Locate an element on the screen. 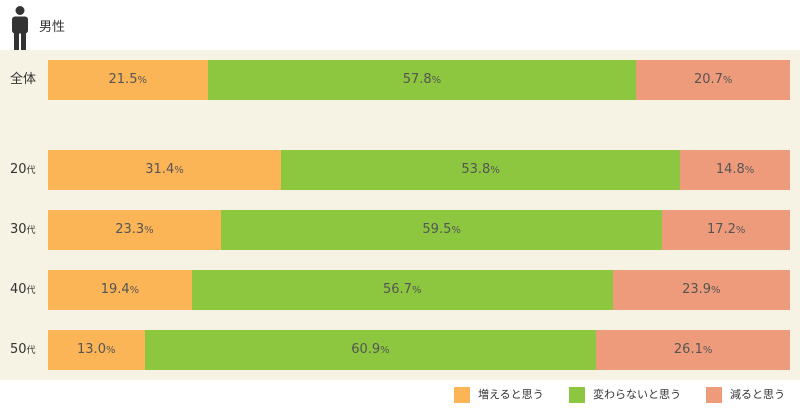  data-label: 31.4 is located at coordinates (160, 169).